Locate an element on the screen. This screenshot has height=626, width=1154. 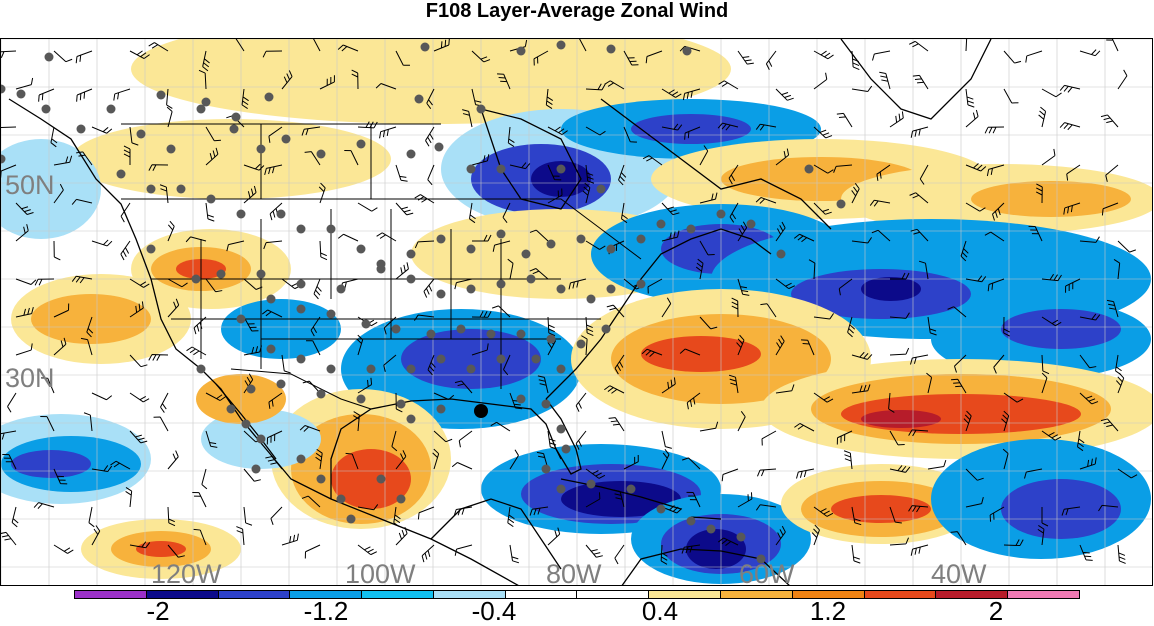
border-us-canada is located at coordinates (381, 229).